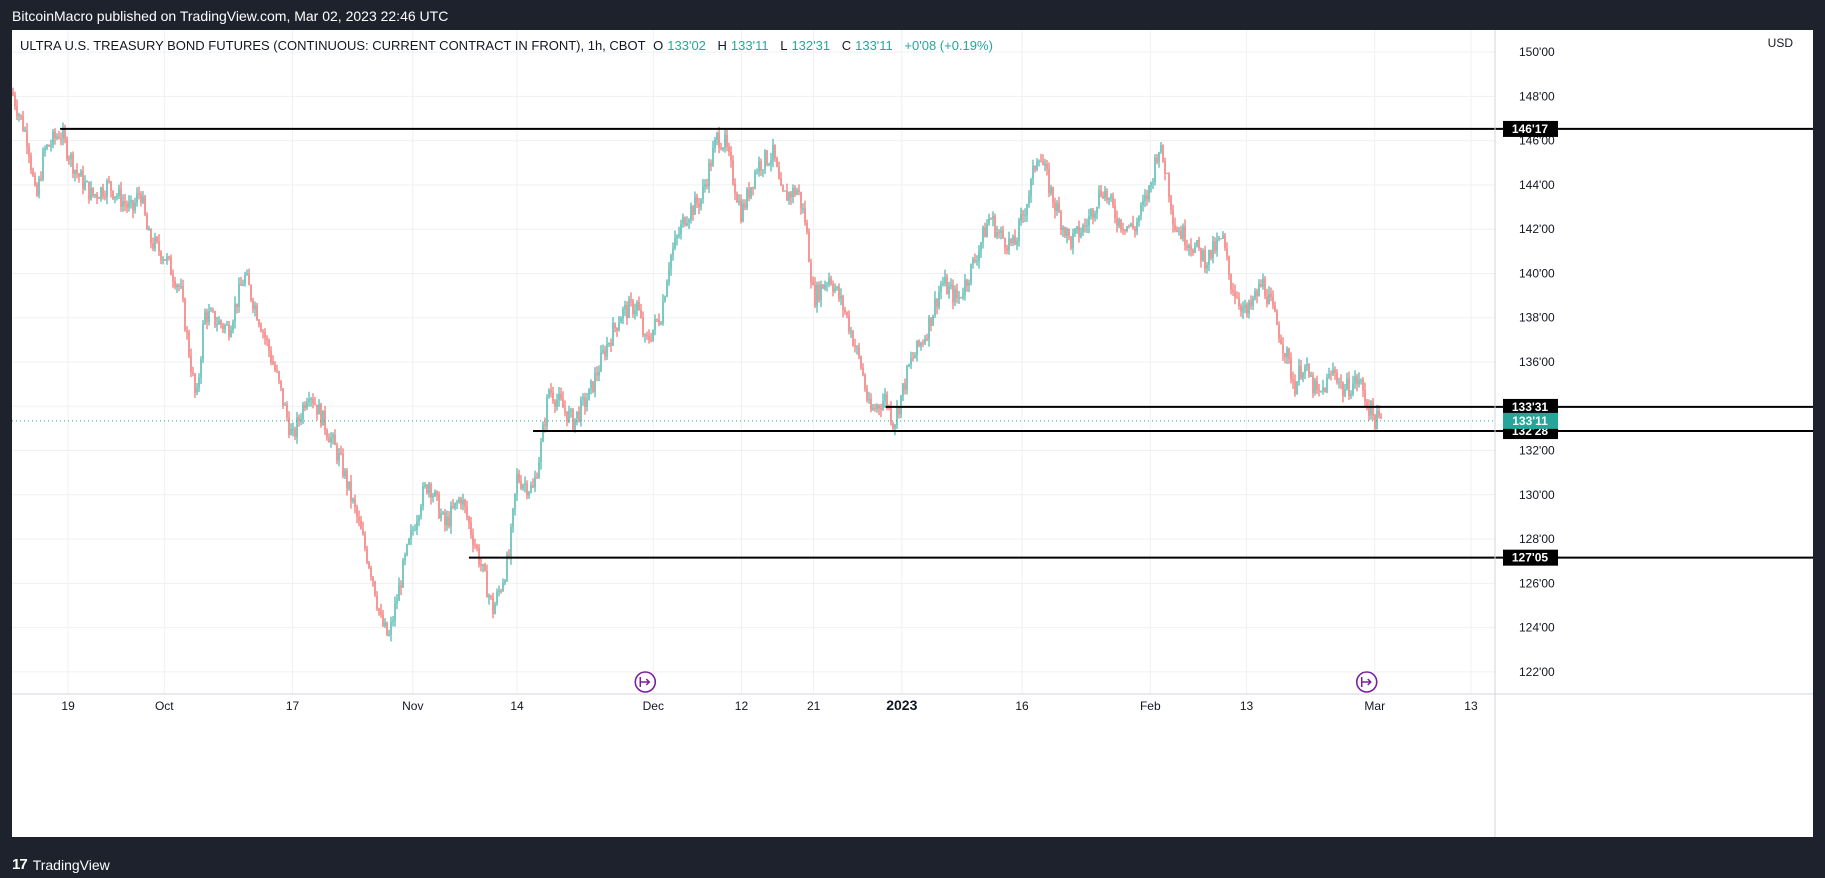 This screenshot has height=878, width=1825. Describe the element at coordinates (1537, 273) in the screenshot. I see `y-tick-label: 140'00` at that location.